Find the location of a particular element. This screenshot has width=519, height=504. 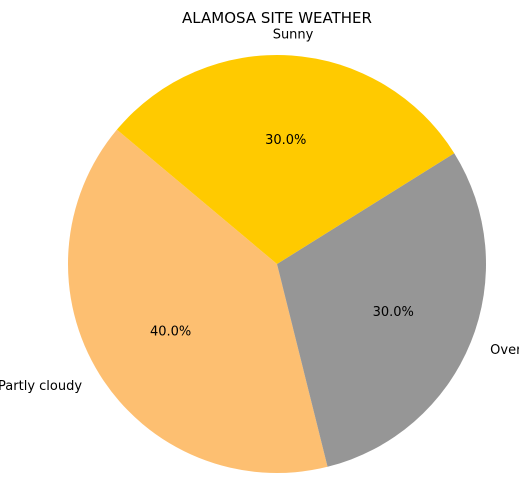

chart-title: ALAMOSA SITE WEATHER is located at coordinates (277, 18).